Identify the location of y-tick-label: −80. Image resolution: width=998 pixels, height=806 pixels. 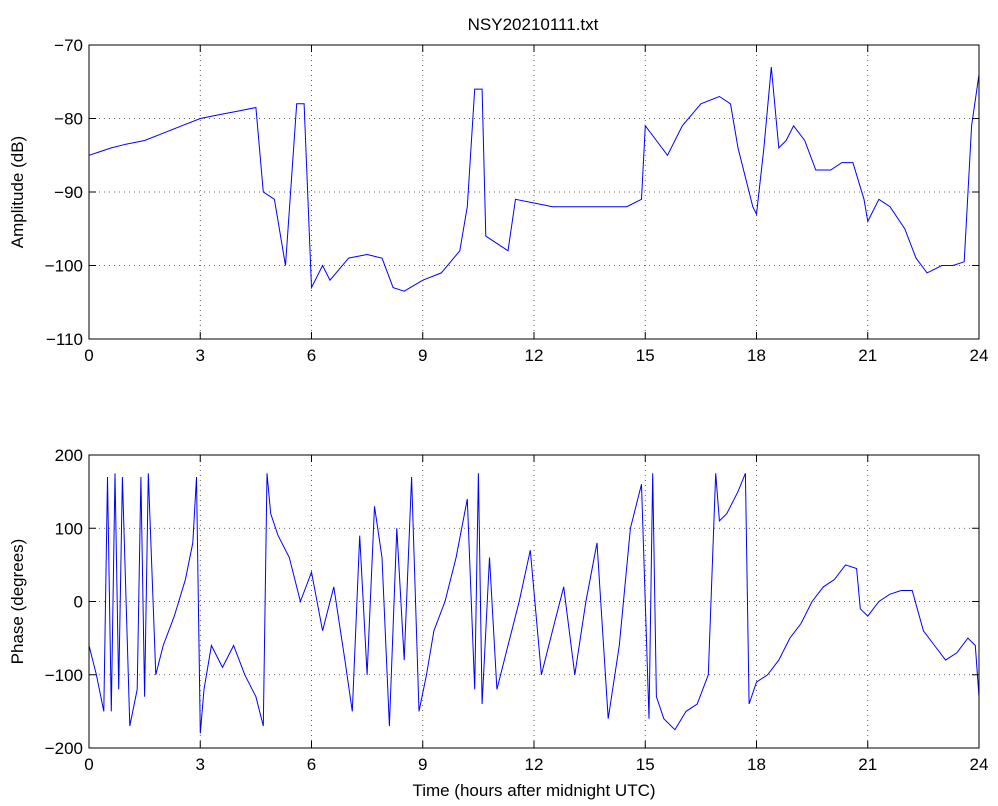
(68, 119).